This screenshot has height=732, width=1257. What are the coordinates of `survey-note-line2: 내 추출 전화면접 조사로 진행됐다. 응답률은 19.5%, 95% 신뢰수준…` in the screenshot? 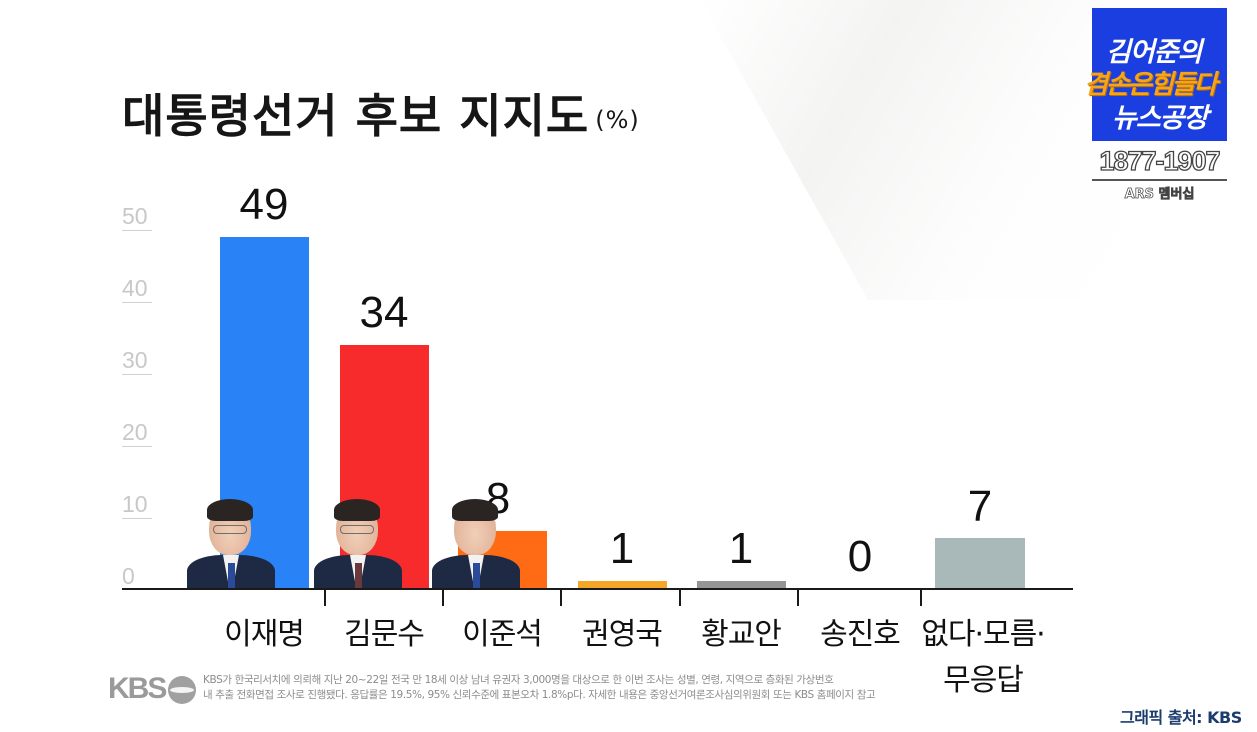 It's located at (539, 695).